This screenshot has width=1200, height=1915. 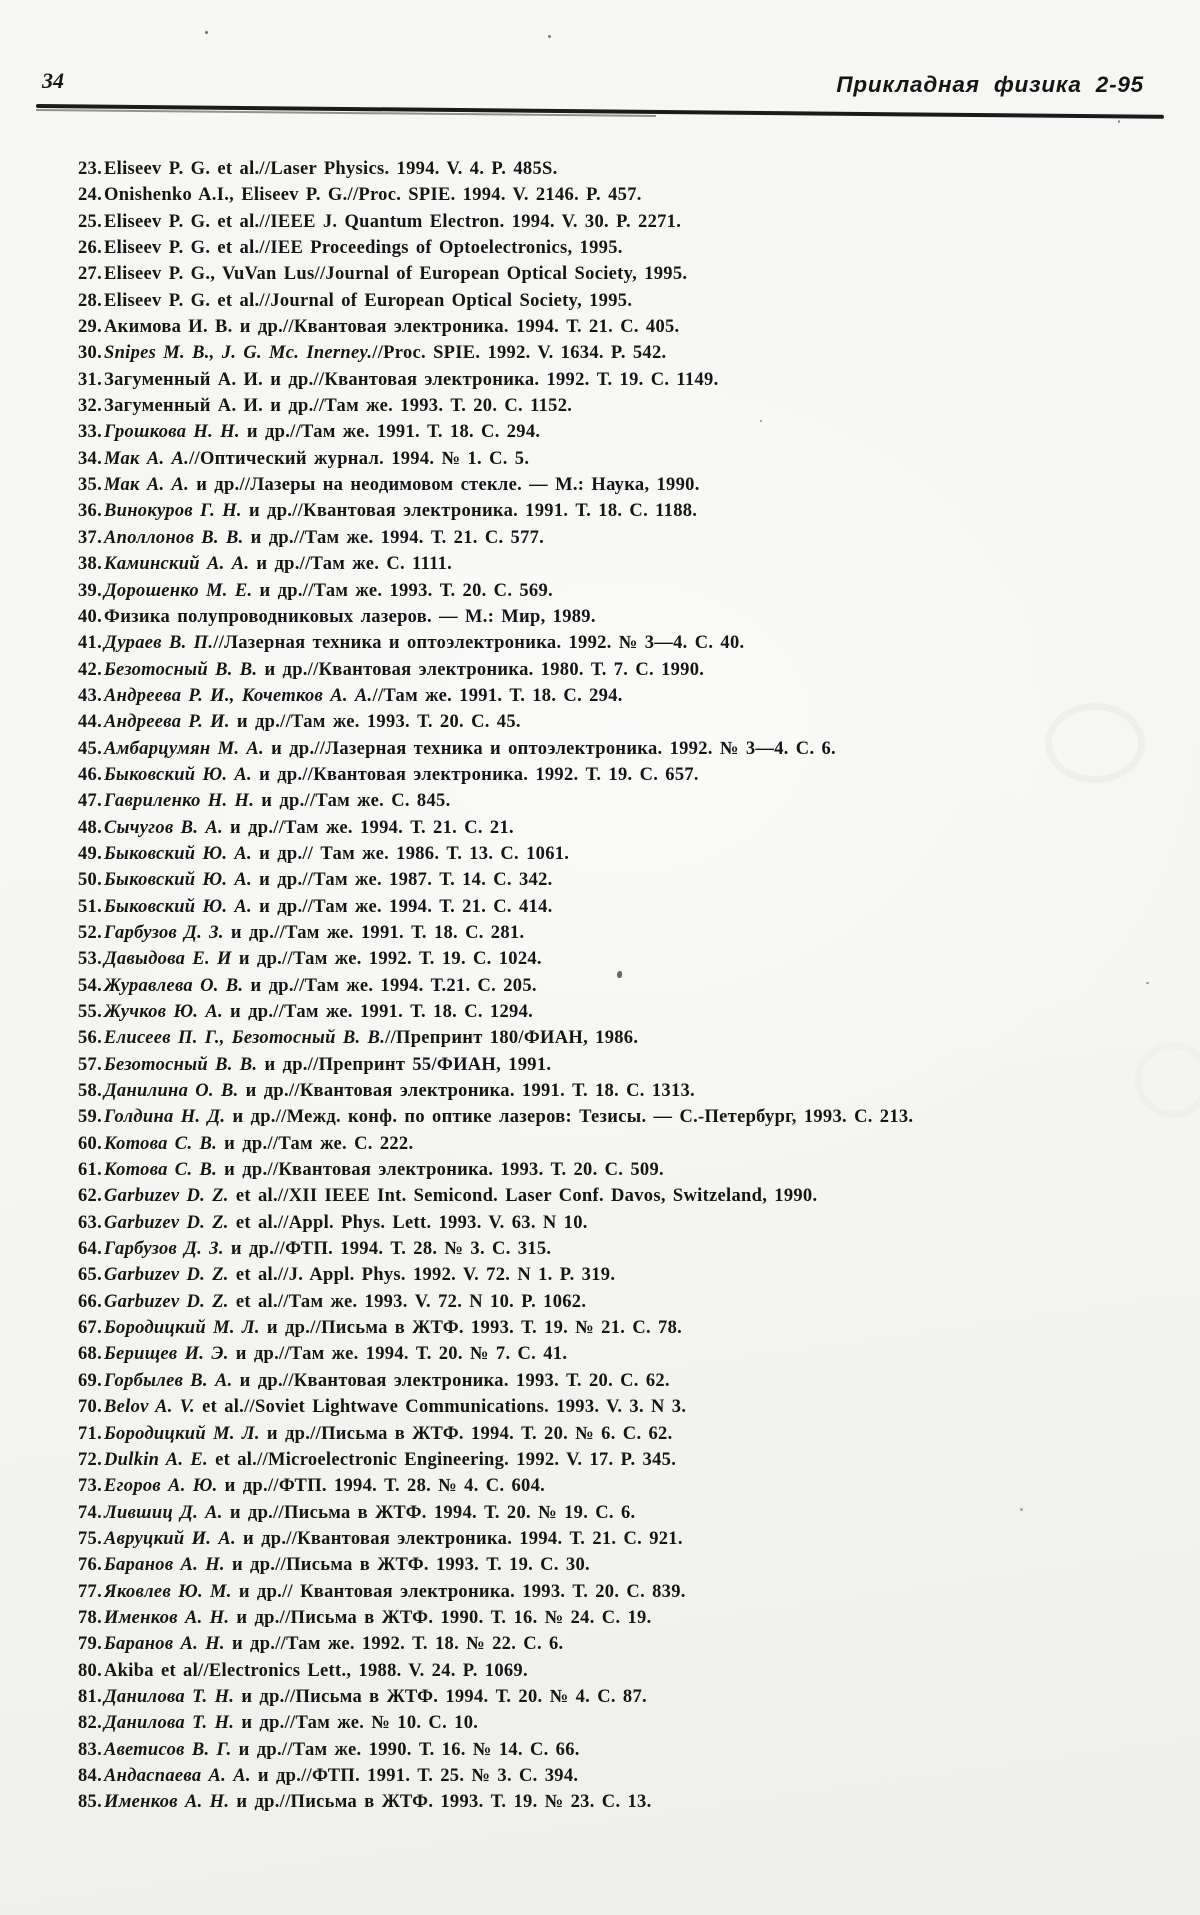 What do you see at coordinates (404, 1064) in the screenshot?
I see `reference-text: и др.//Препринт 55/ФИАН, 1991.` at bounding box center [404, 1064].